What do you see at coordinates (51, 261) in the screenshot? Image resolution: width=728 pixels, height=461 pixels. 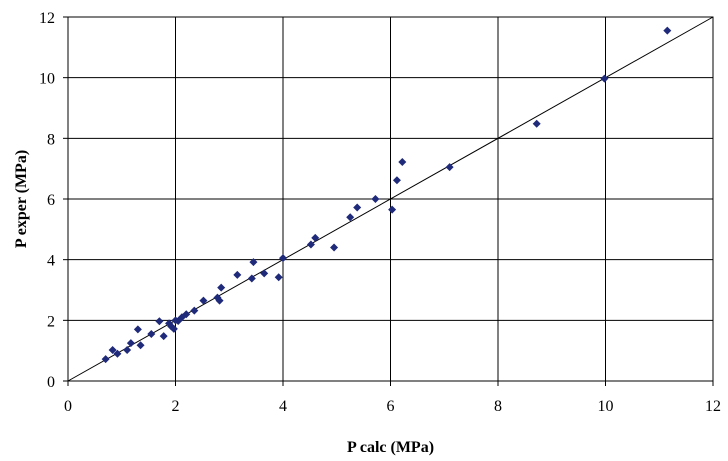 I see `y-tick-label: 4` at bounding box center [51, 261].